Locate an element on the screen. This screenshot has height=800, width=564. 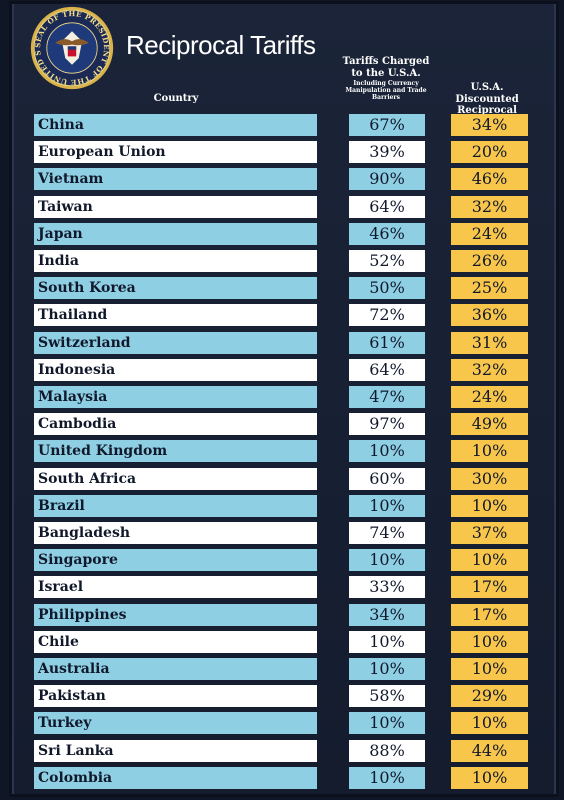
table-row: Bangladesh 74% 37% is located at coordinates (280, 533).